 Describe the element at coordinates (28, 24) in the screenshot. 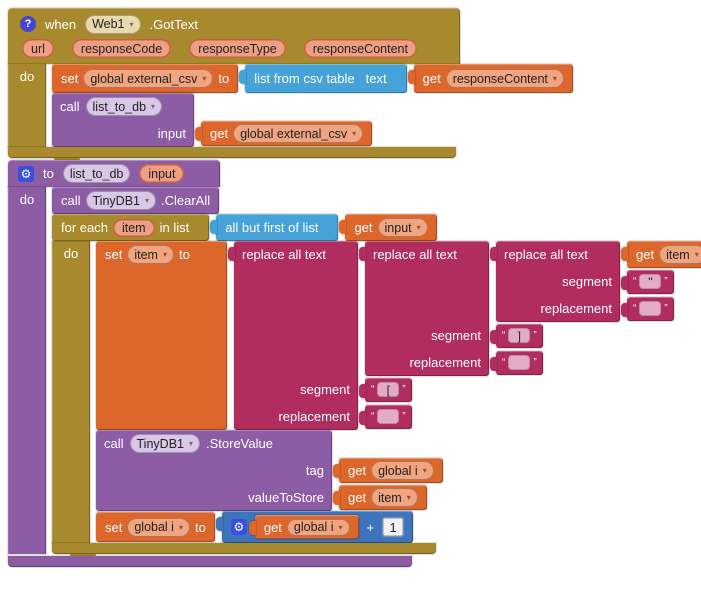

I see `help-icon: ?` at that location.